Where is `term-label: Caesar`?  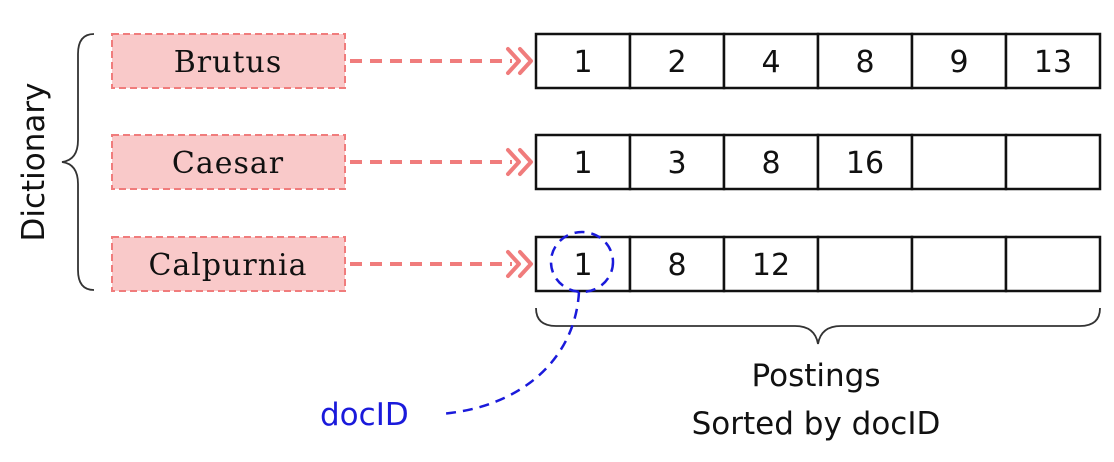
term-label: Caesar is located at coordinates (228, 163).